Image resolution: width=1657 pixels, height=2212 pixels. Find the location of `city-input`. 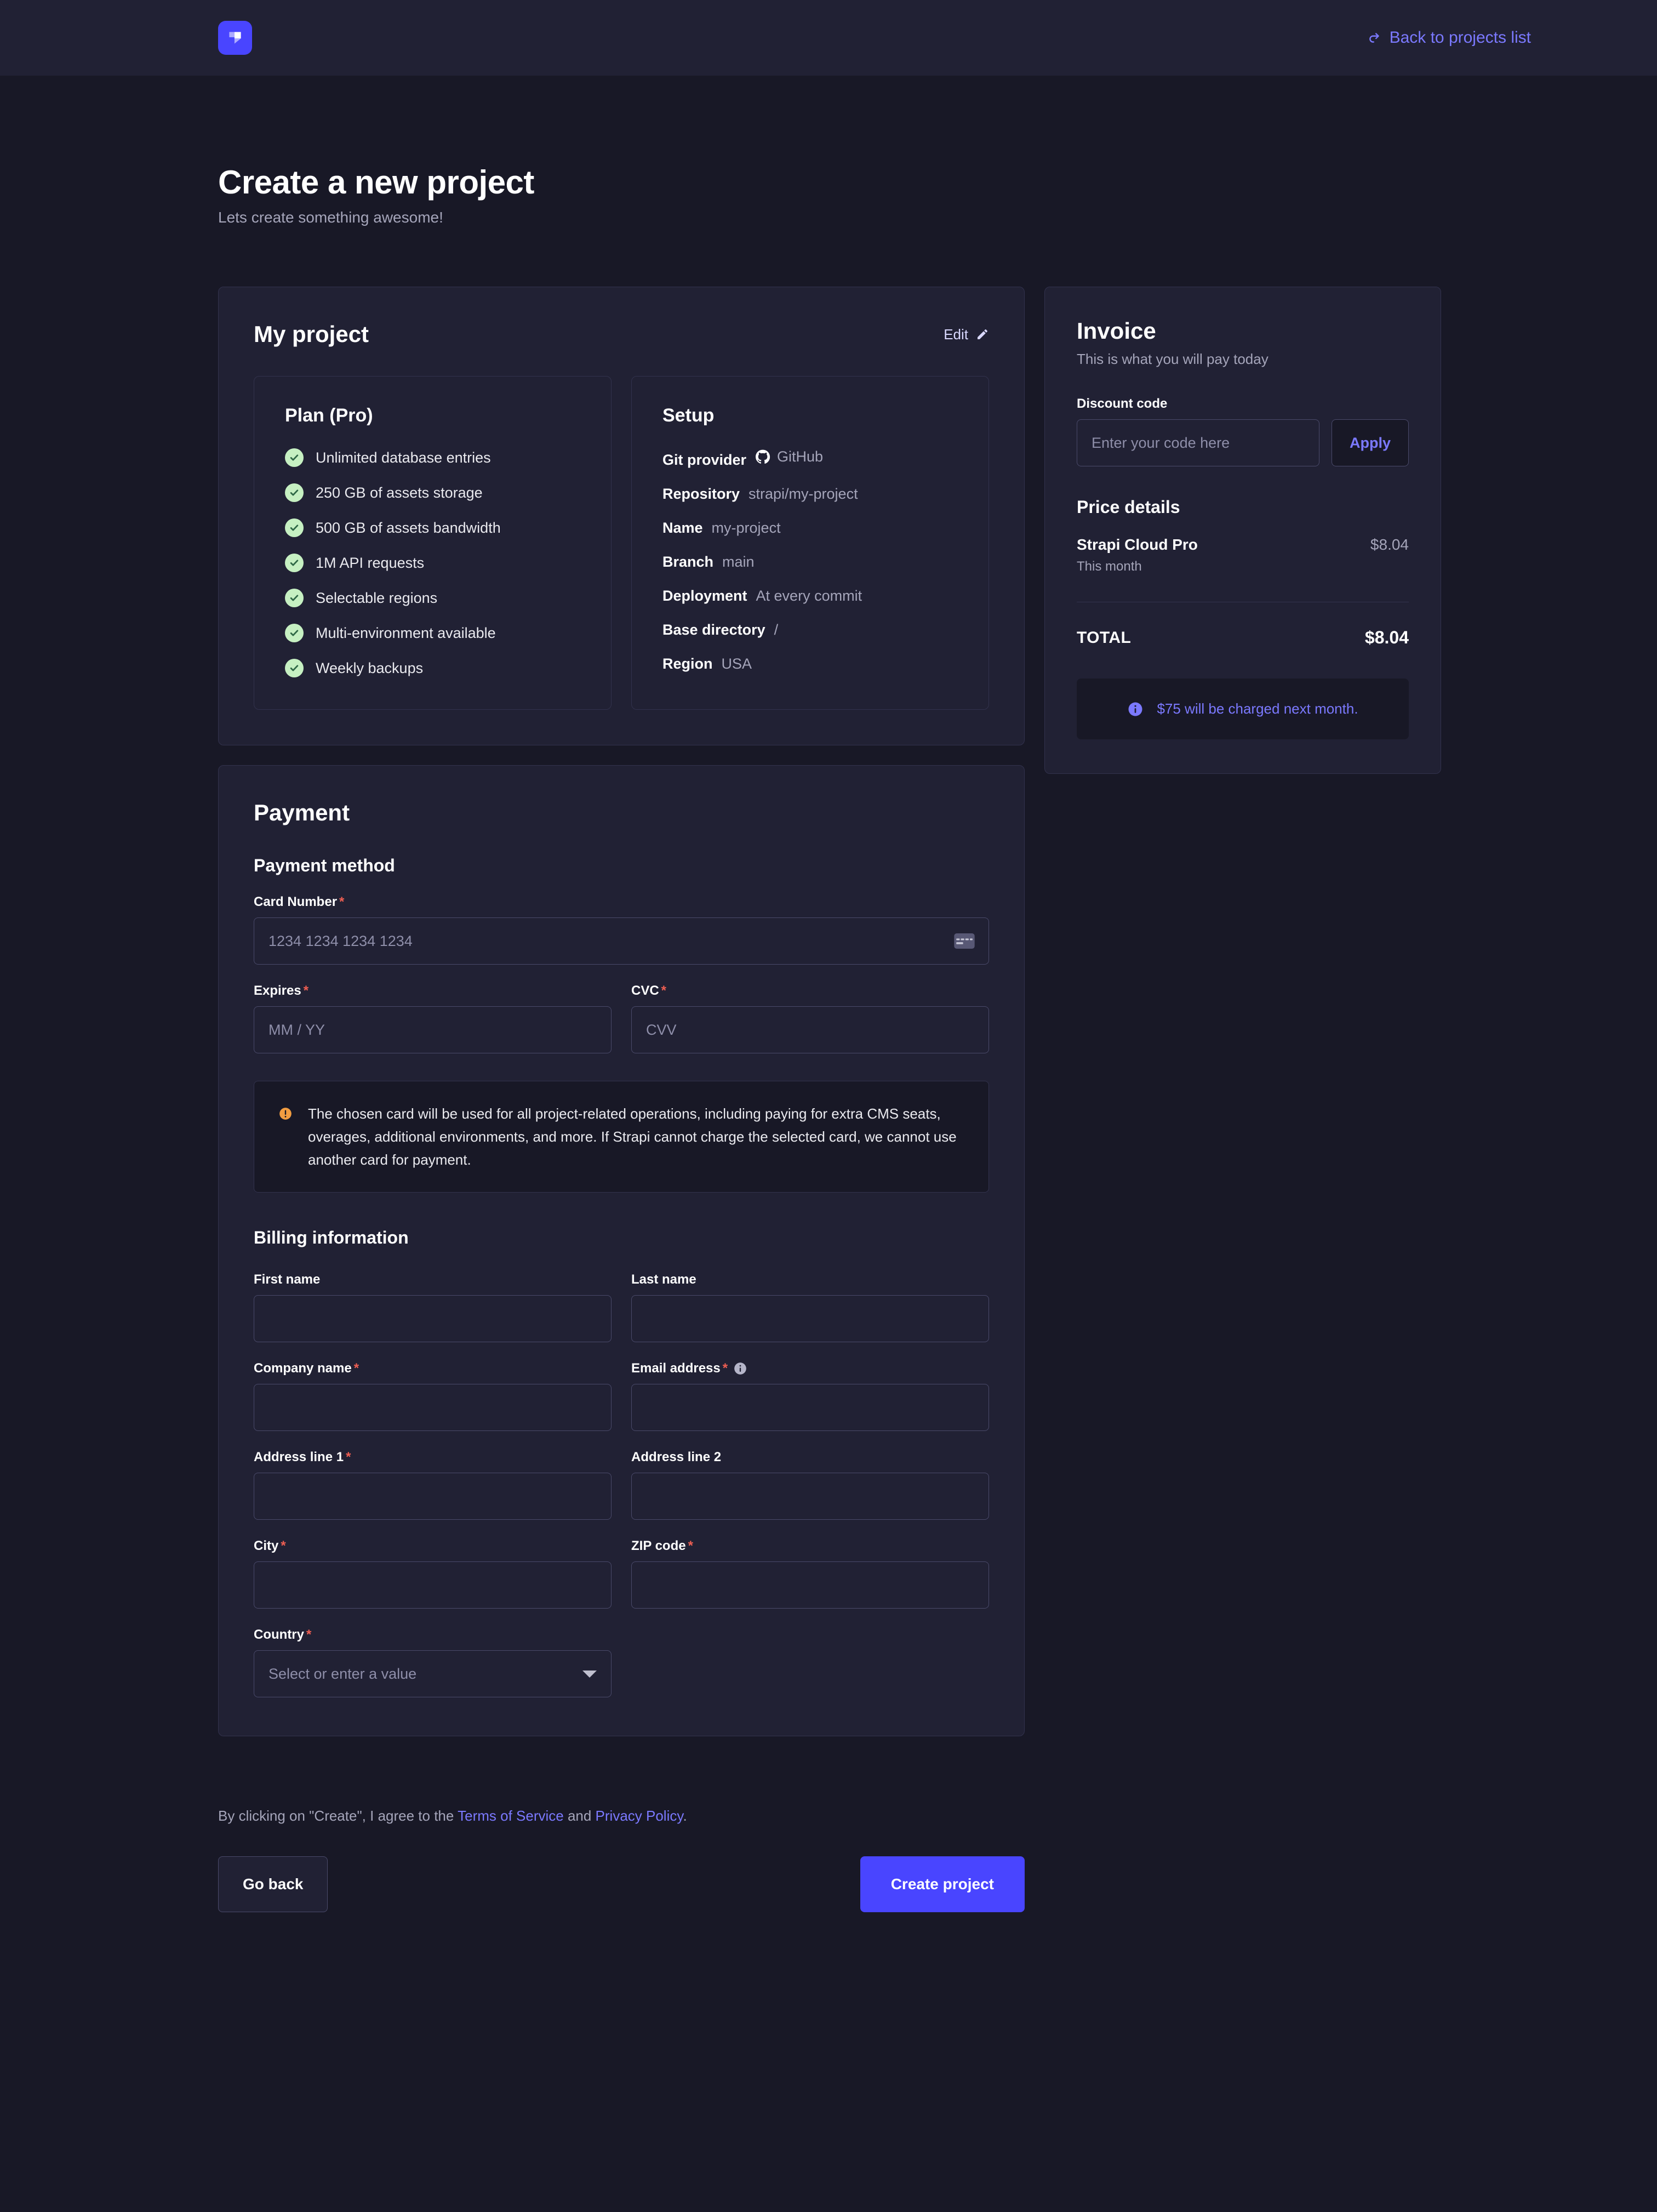

city-input is located at coordinates (433, 1585).